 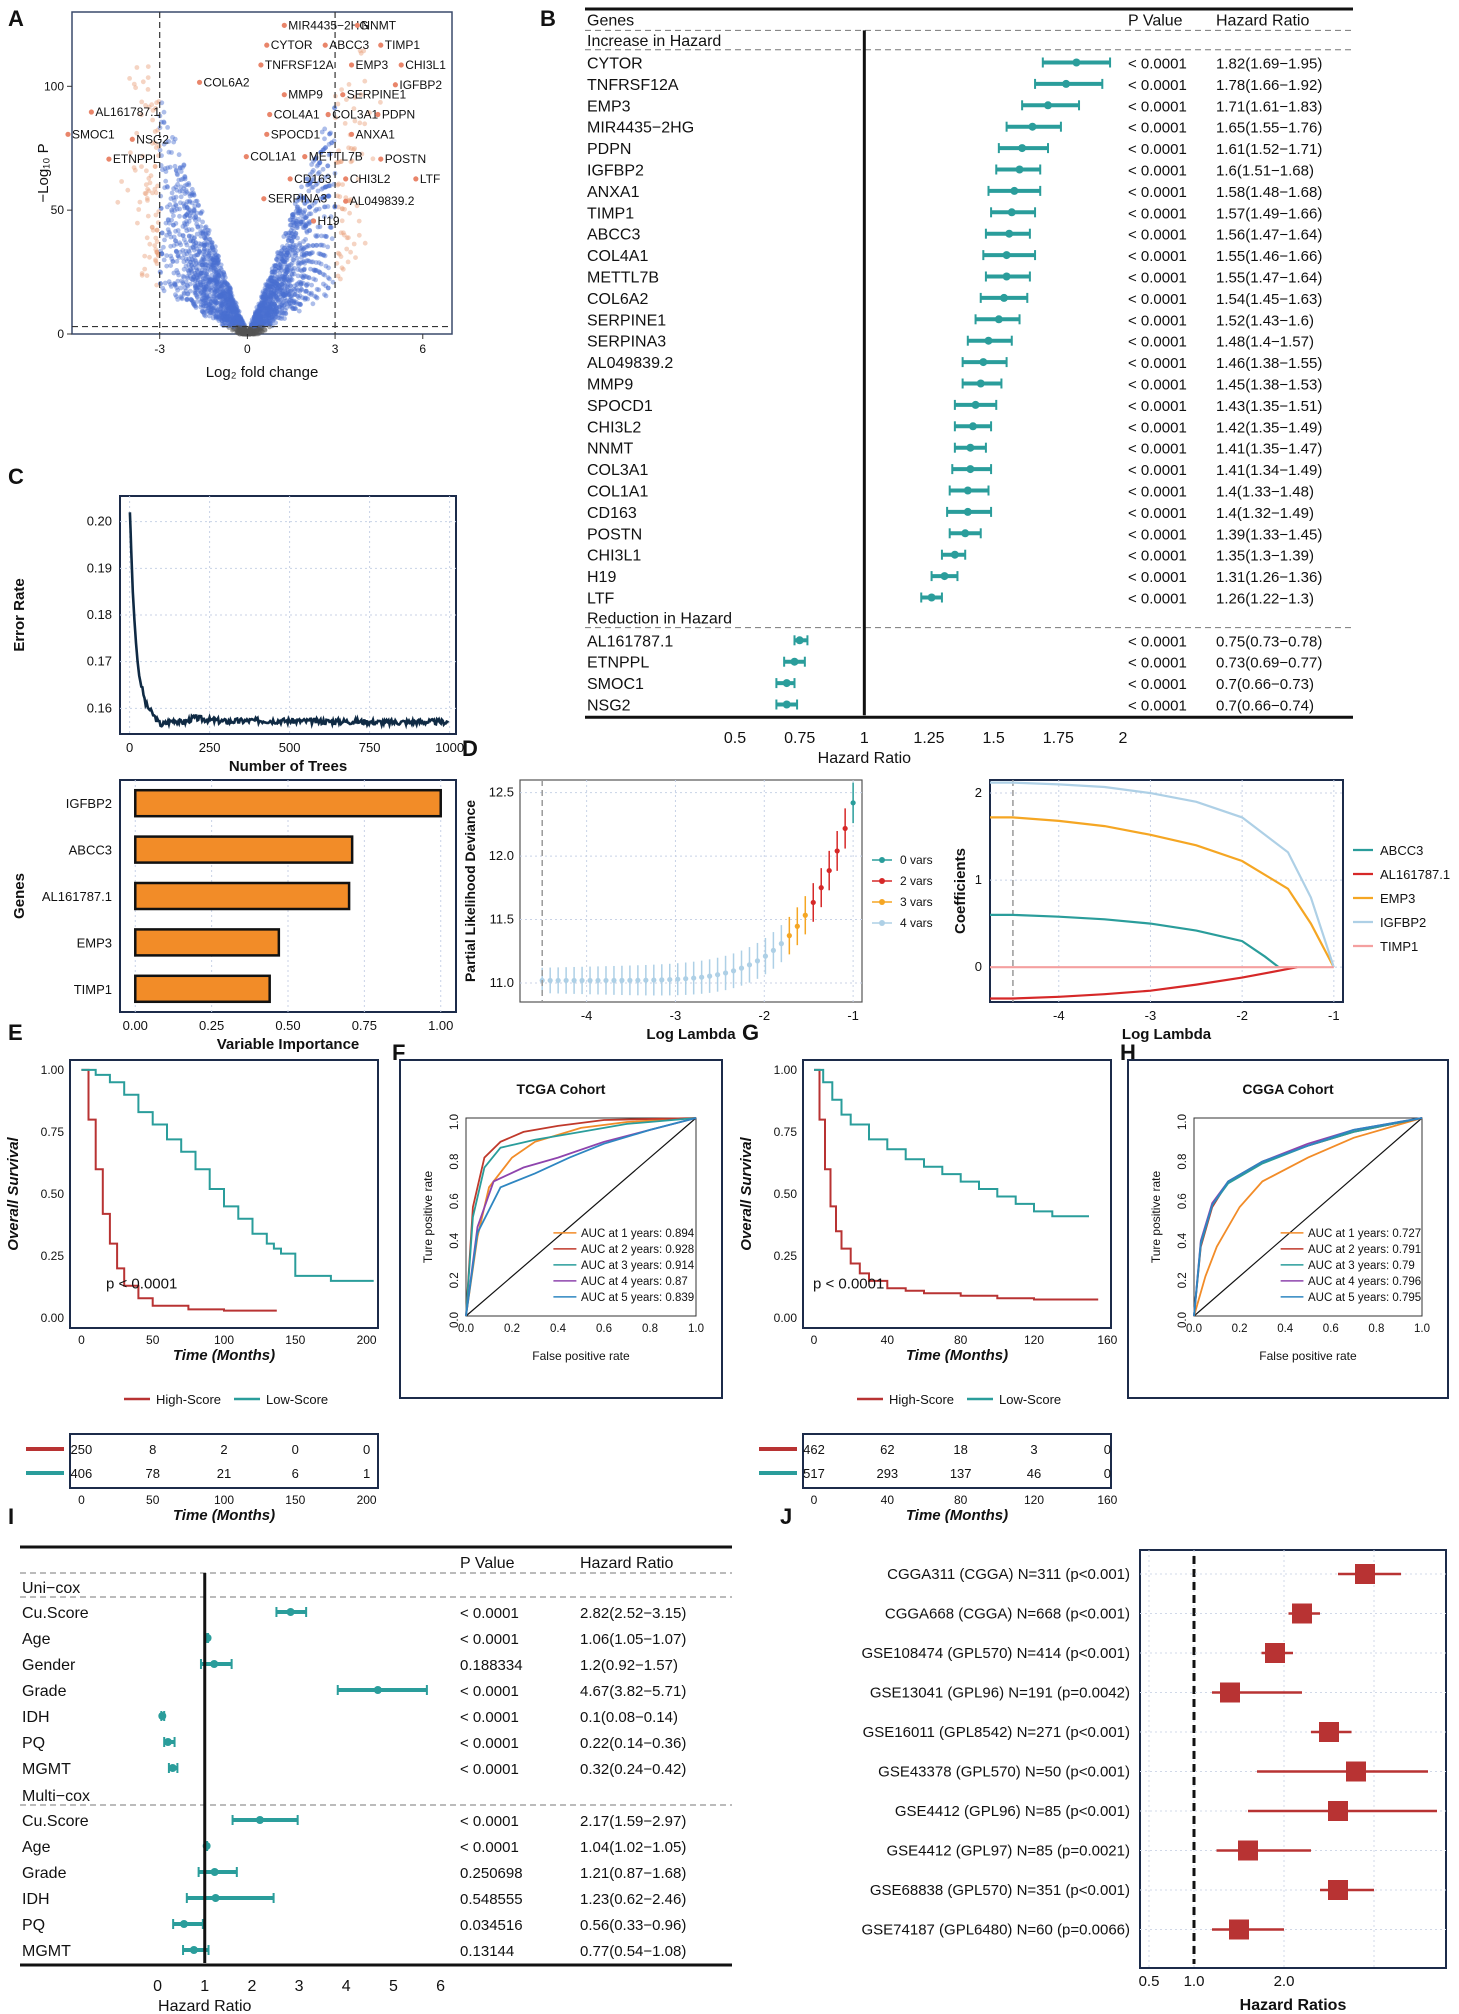 What do you see at coordinates (994, 738) in the screenshot?
I see `B-xtick-4: 1.5` at bounding box center [994, 738].